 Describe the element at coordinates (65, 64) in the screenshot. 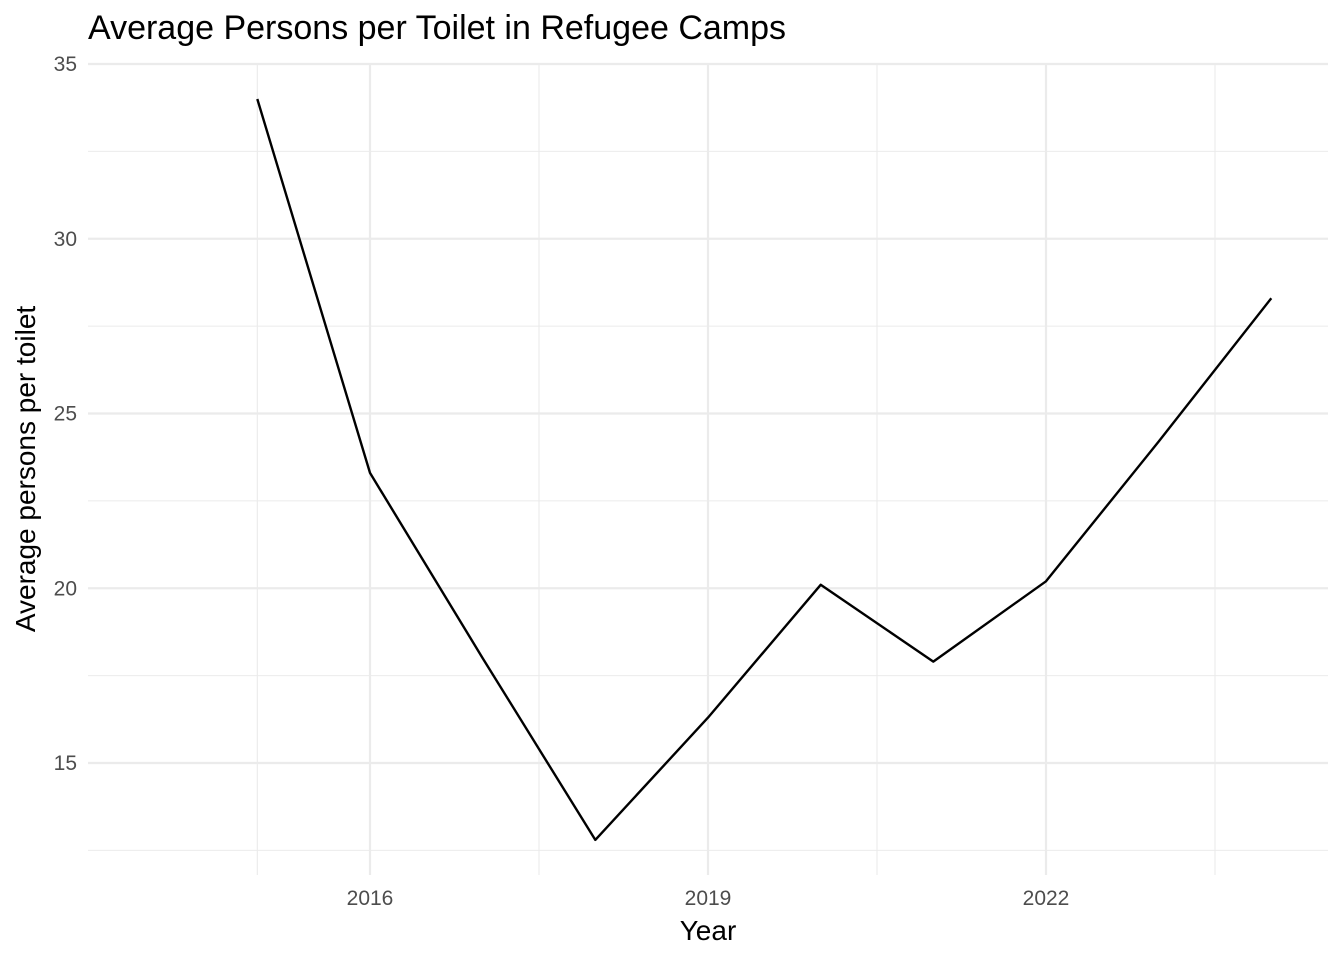

I see `y-tick-label: 35` at that location.